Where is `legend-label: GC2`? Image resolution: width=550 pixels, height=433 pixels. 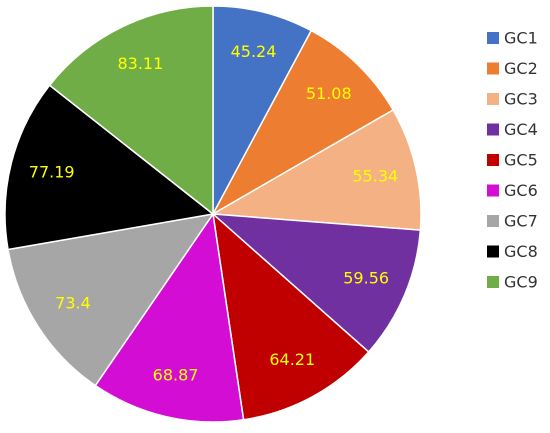 legend-label: GC2 is located at coordinates (521, 68).